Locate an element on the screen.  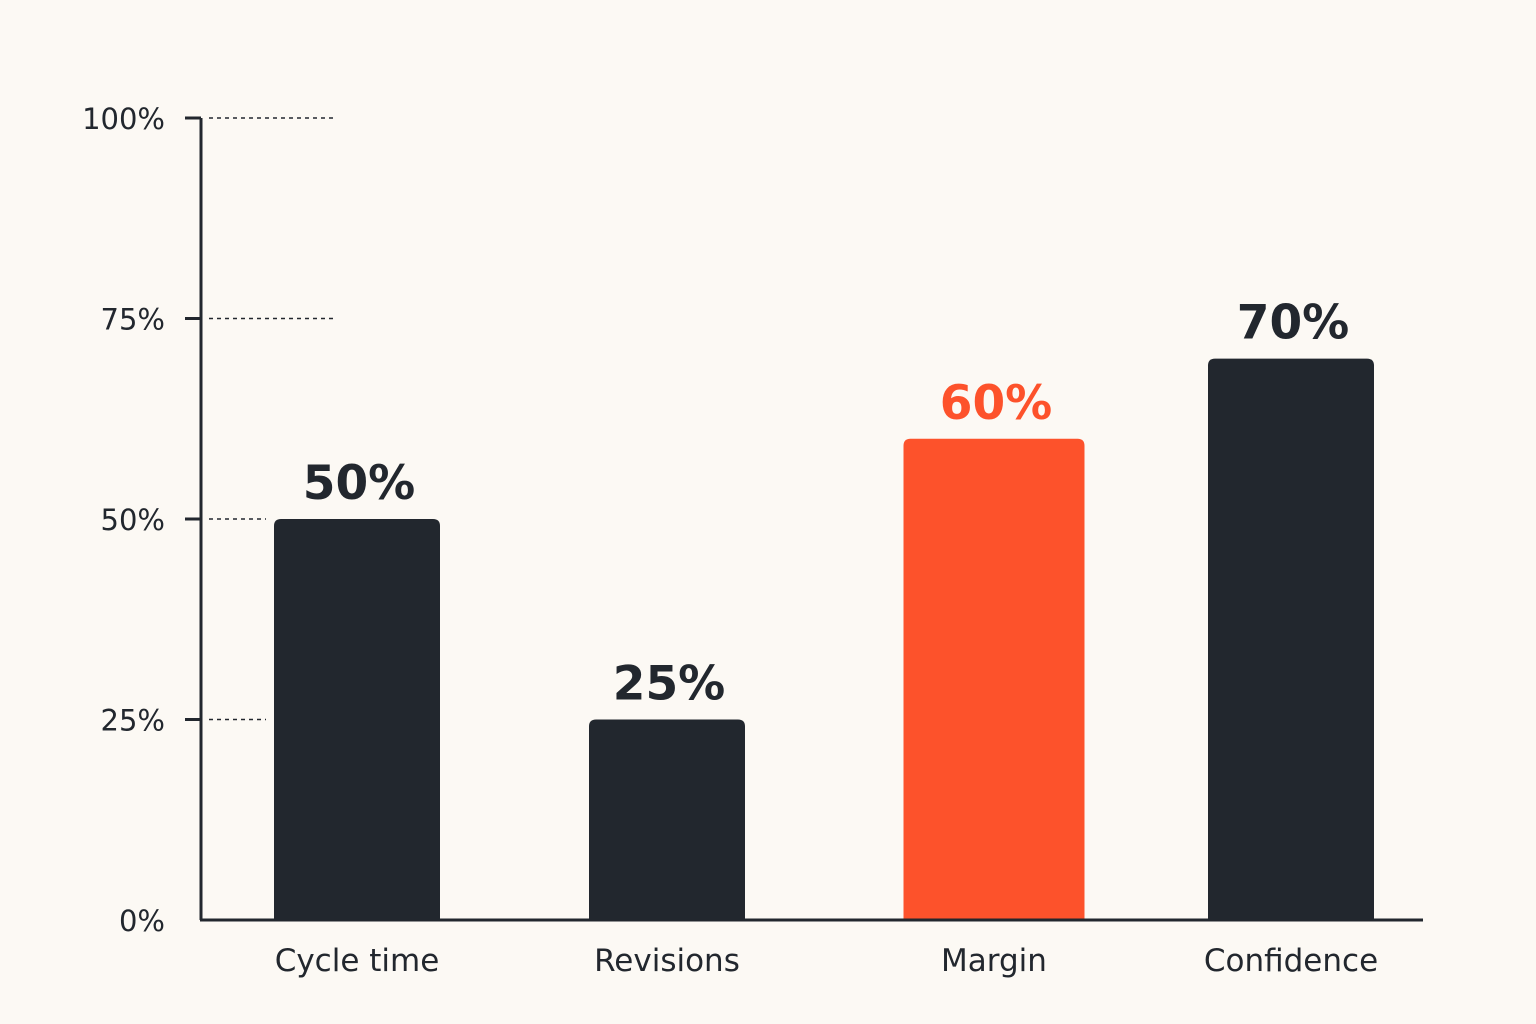
bar-revisions is located at coordinates (667, 819).